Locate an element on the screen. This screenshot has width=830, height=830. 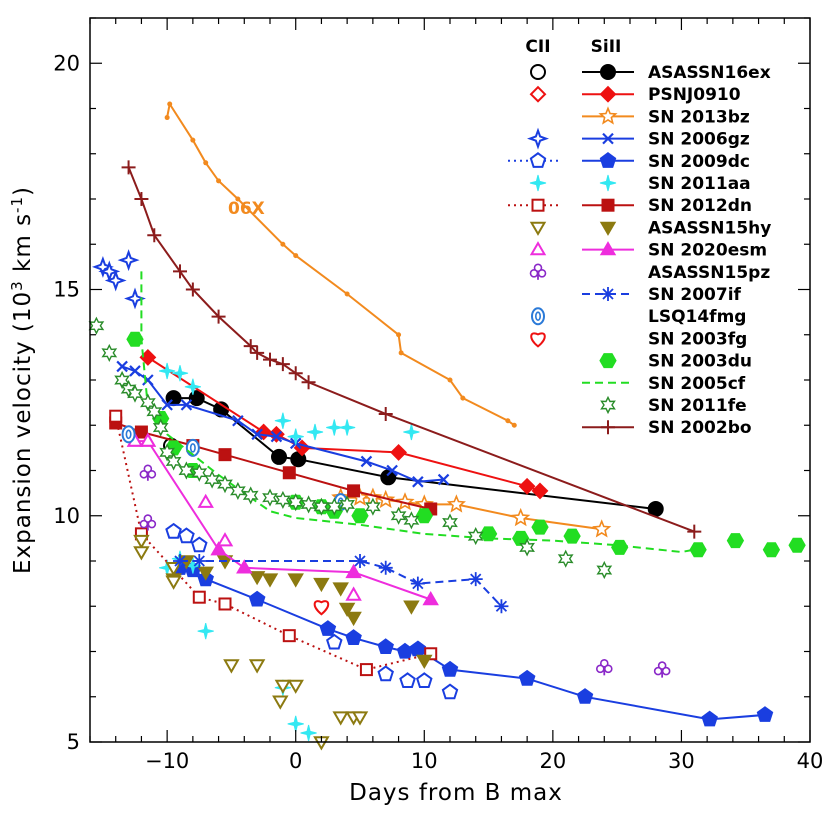
y-tick-label: 20 is located at coordinates (66, 63).